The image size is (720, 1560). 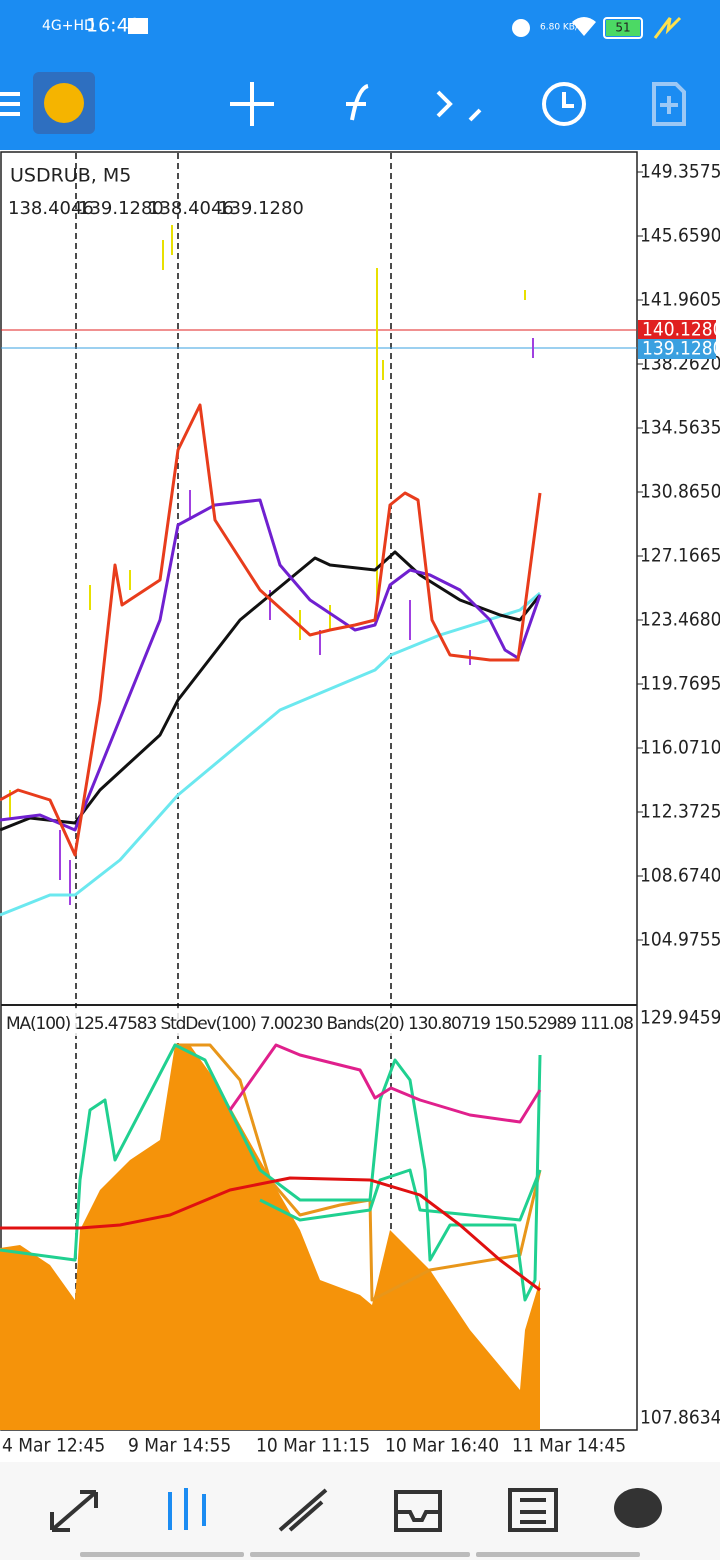 I want to click on ma-mid, so click(x=271, y=691).